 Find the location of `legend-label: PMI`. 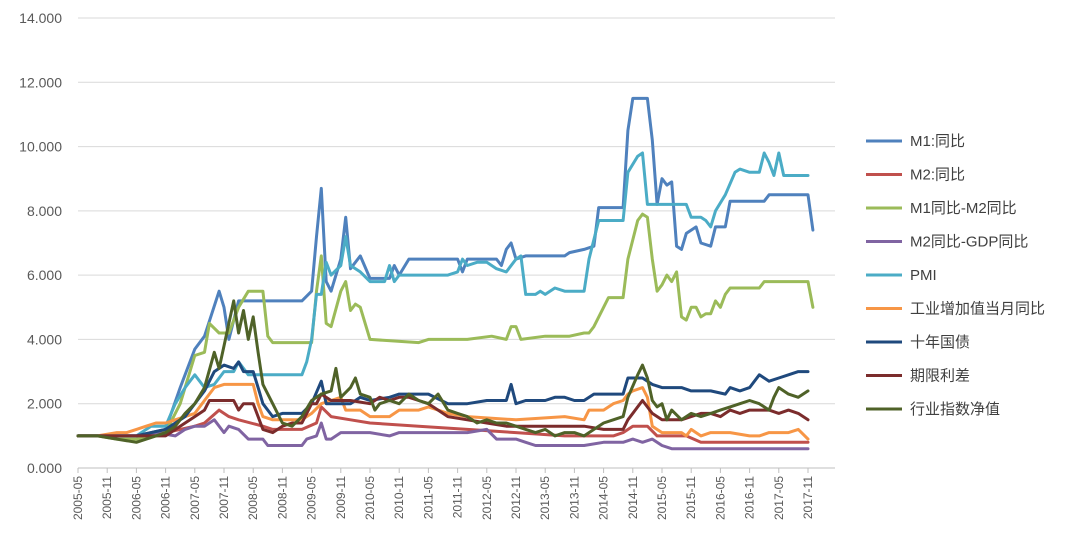

legend-label: PMI is located at coordinates (923, 275).